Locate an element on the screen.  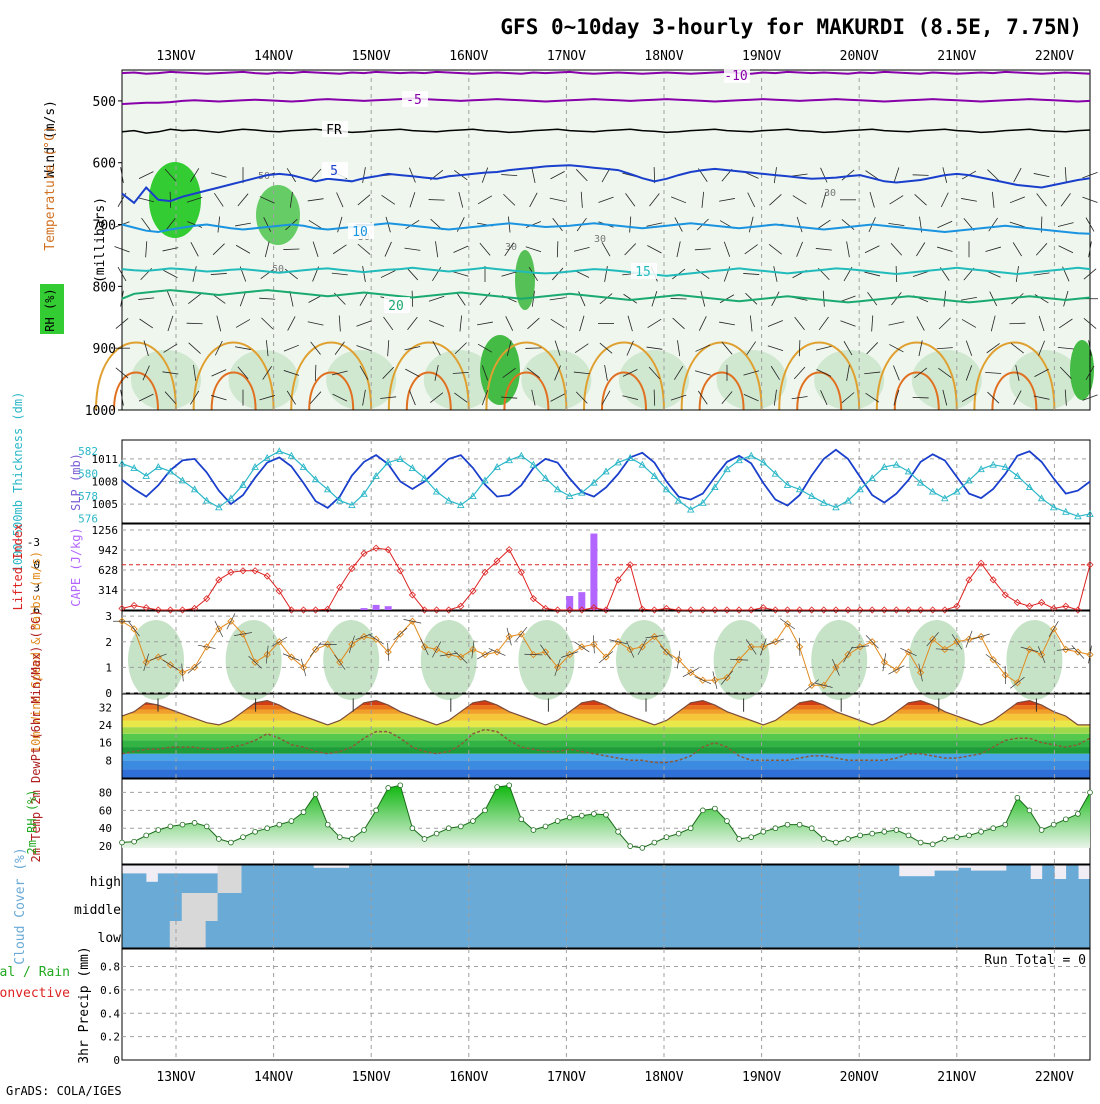
rh-moist-region is located at coordinates (361, 380).